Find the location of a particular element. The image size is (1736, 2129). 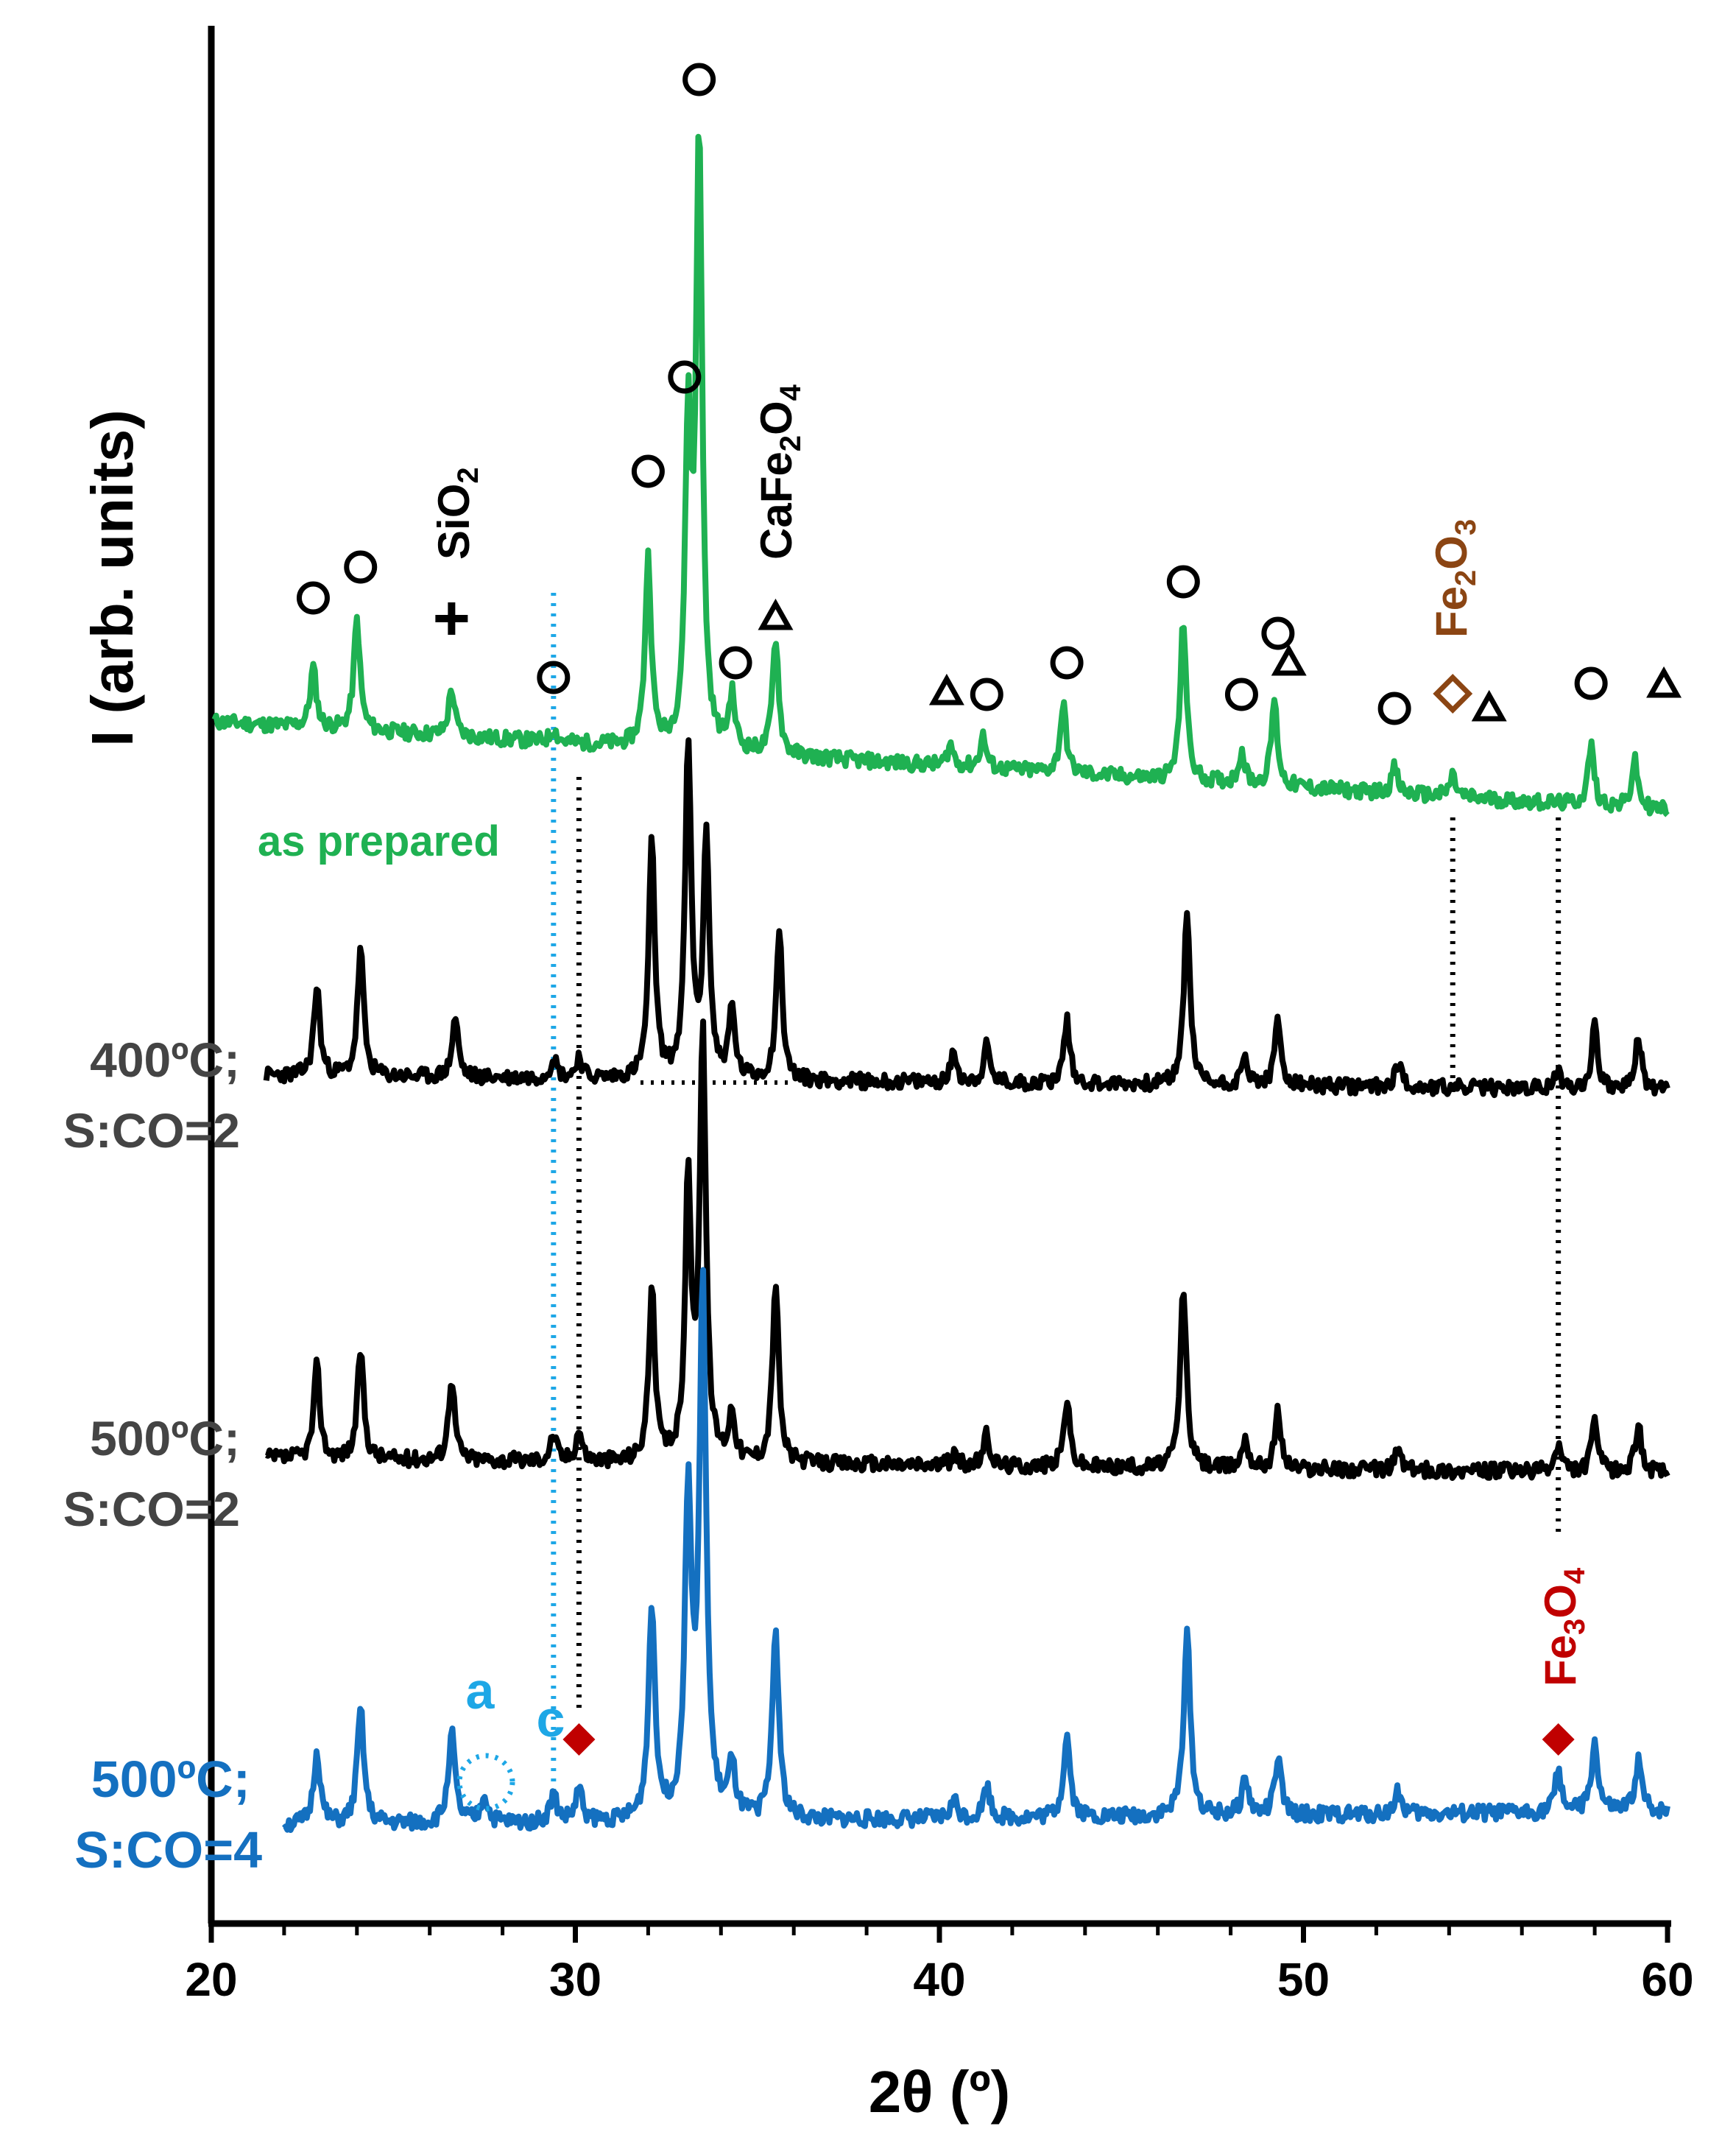

x-tick-label: 60 is located at coordinates (1667, 1979).